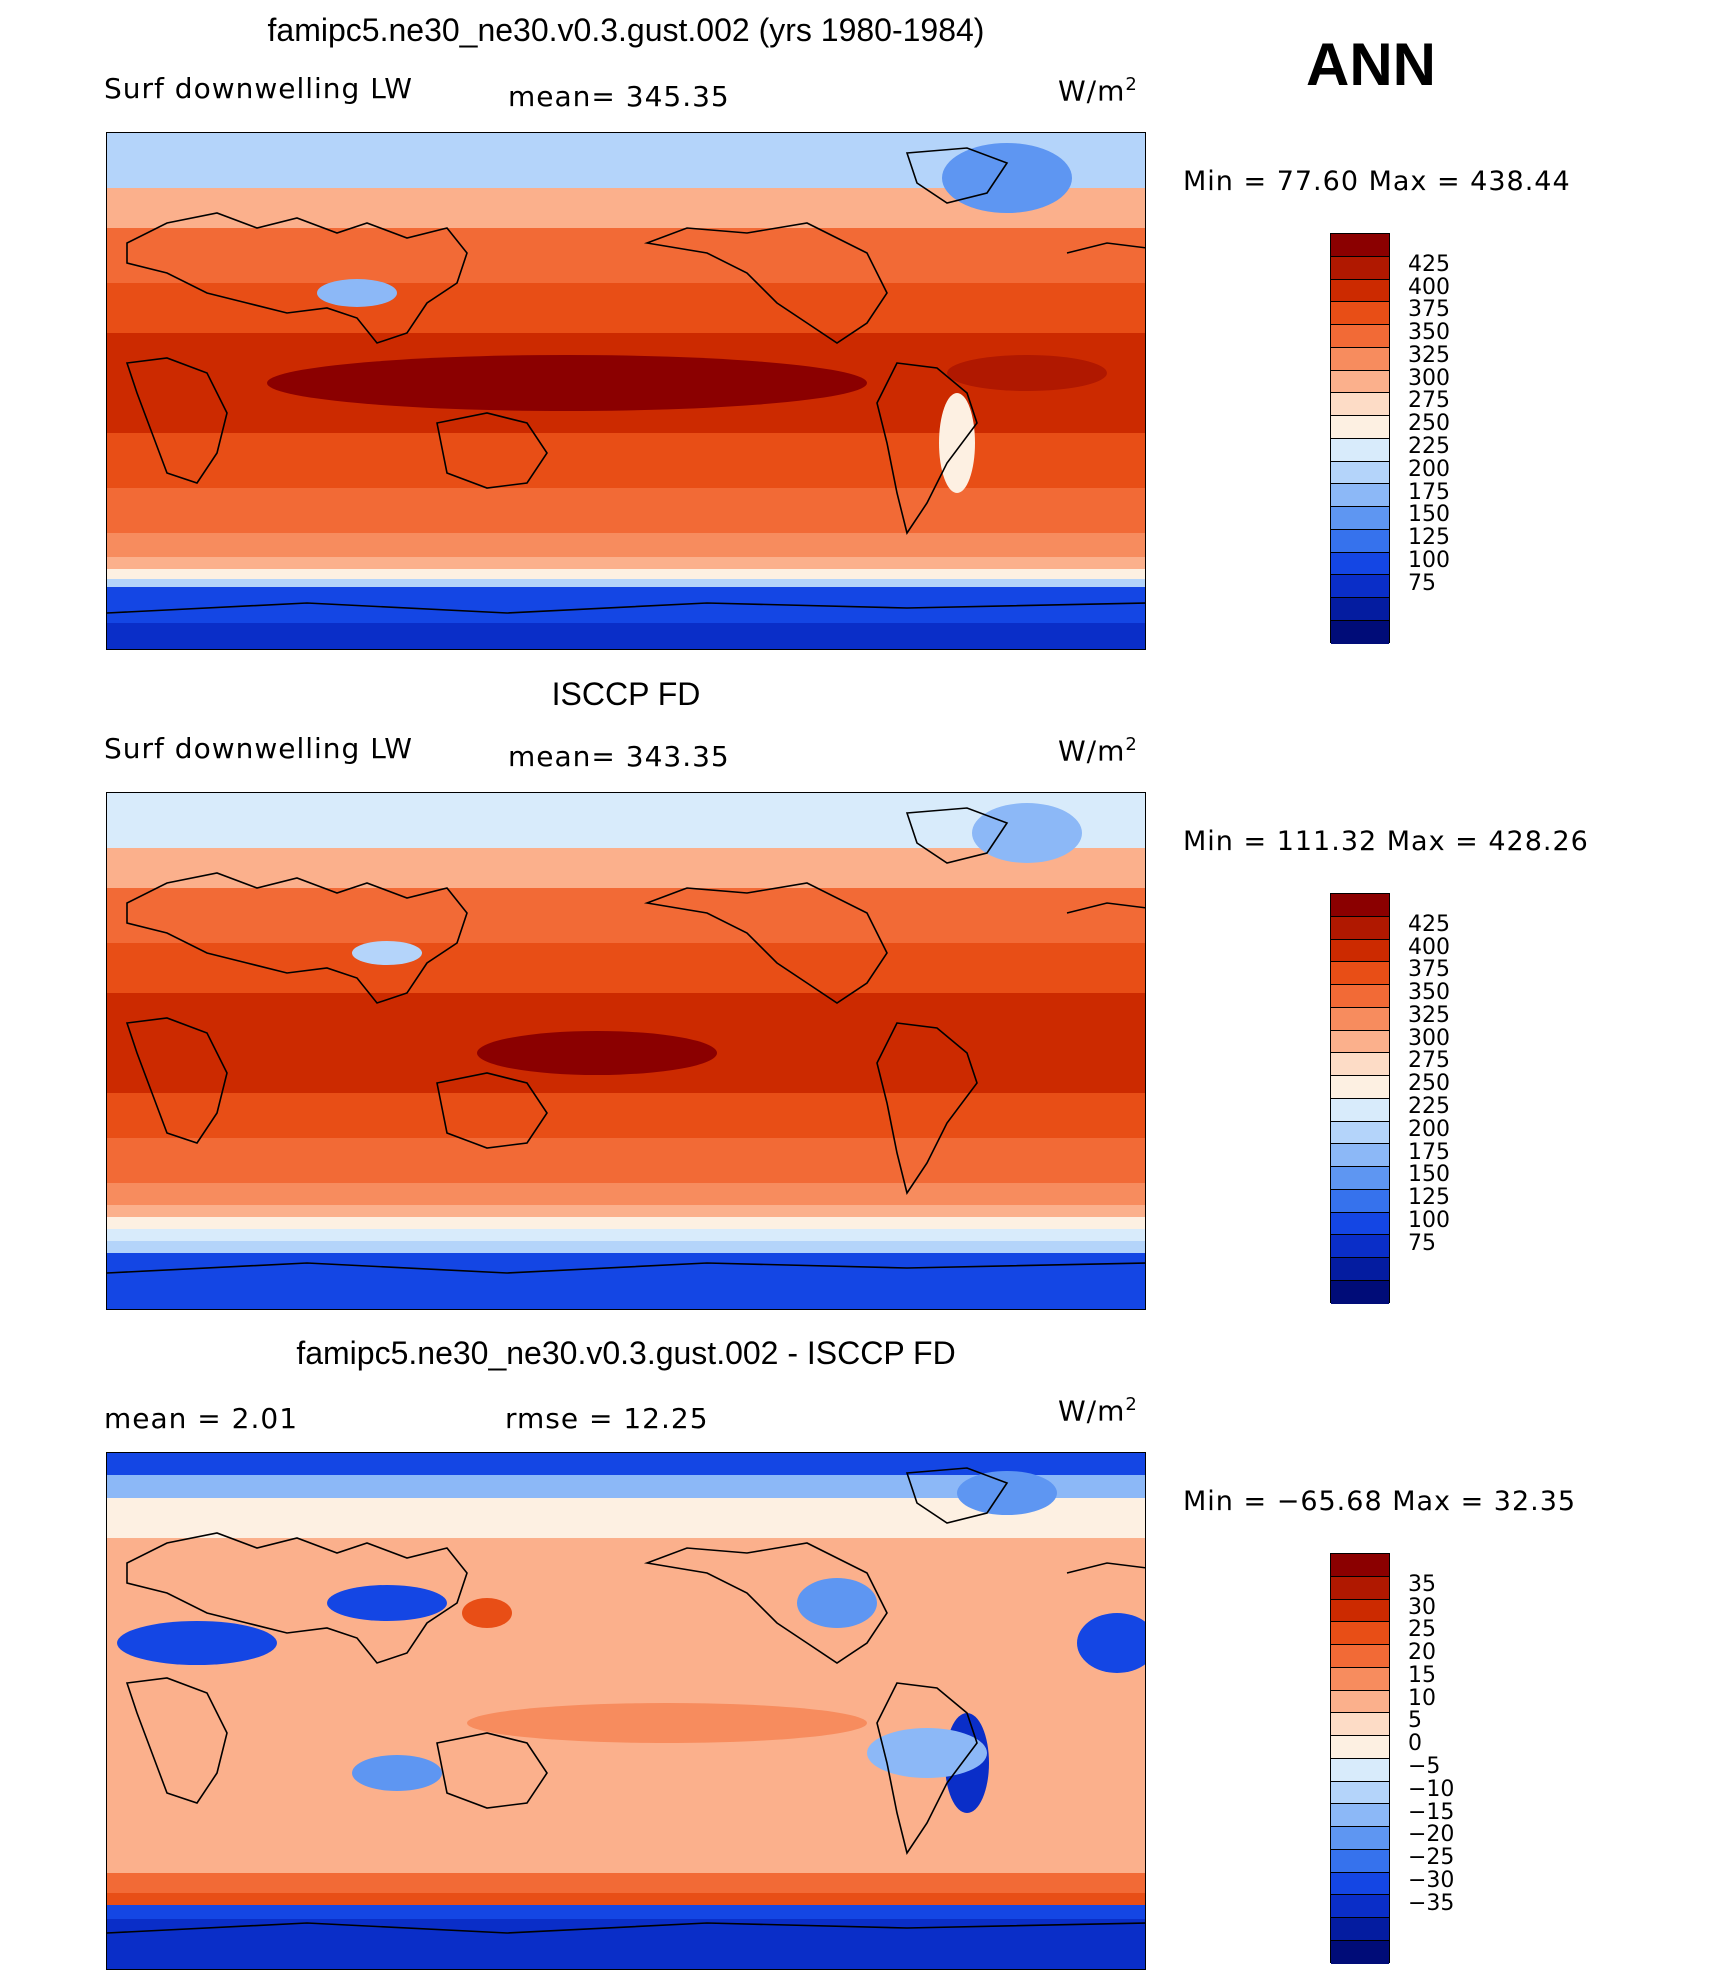 This screenshot has height=1979, width=1710. I want to click on panel-1-colorbar, so click(1360, 438).